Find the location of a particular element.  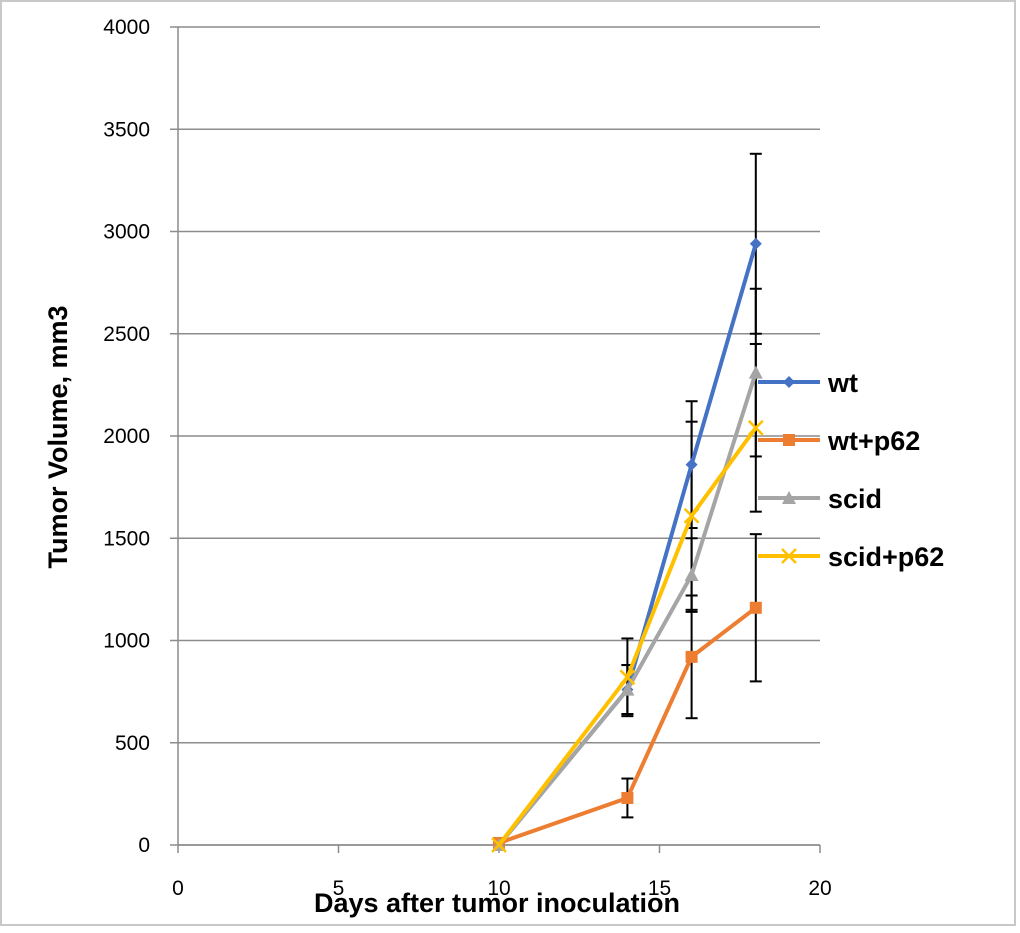

y-tick-label-8: 4000 is located at coordinates (126, 27).